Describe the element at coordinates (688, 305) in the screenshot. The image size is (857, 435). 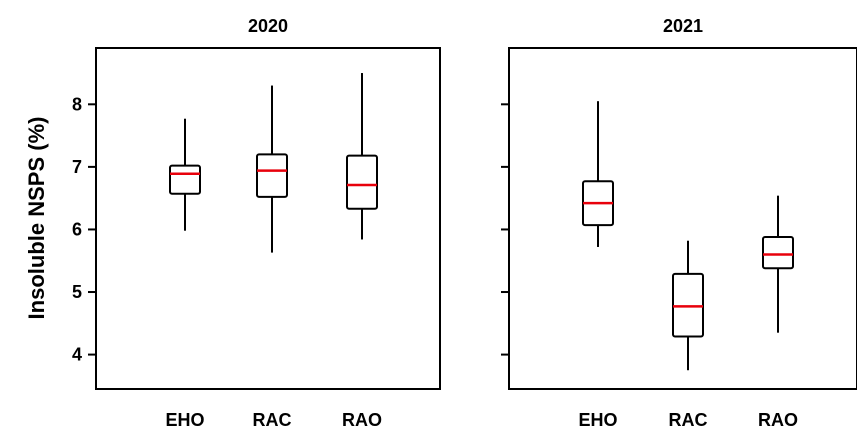
I see `box-2021-RAC` at that location.